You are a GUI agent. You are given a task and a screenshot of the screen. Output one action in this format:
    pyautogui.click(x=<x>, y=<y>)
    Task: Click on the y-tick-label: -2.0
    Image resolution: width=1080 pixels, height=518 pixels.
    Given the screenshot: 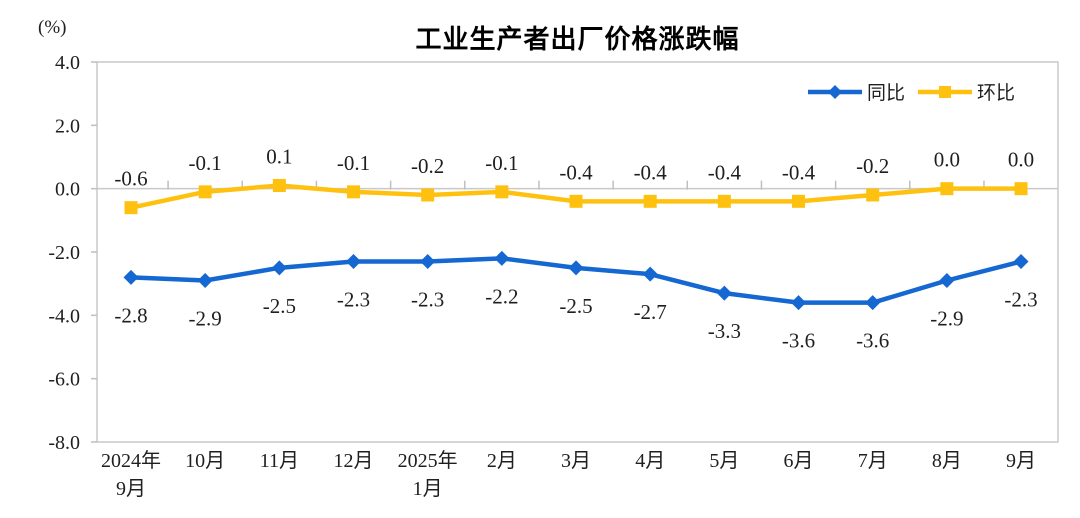 What is the action you would take?
    pyautogui.click(x=64, y=253)
    